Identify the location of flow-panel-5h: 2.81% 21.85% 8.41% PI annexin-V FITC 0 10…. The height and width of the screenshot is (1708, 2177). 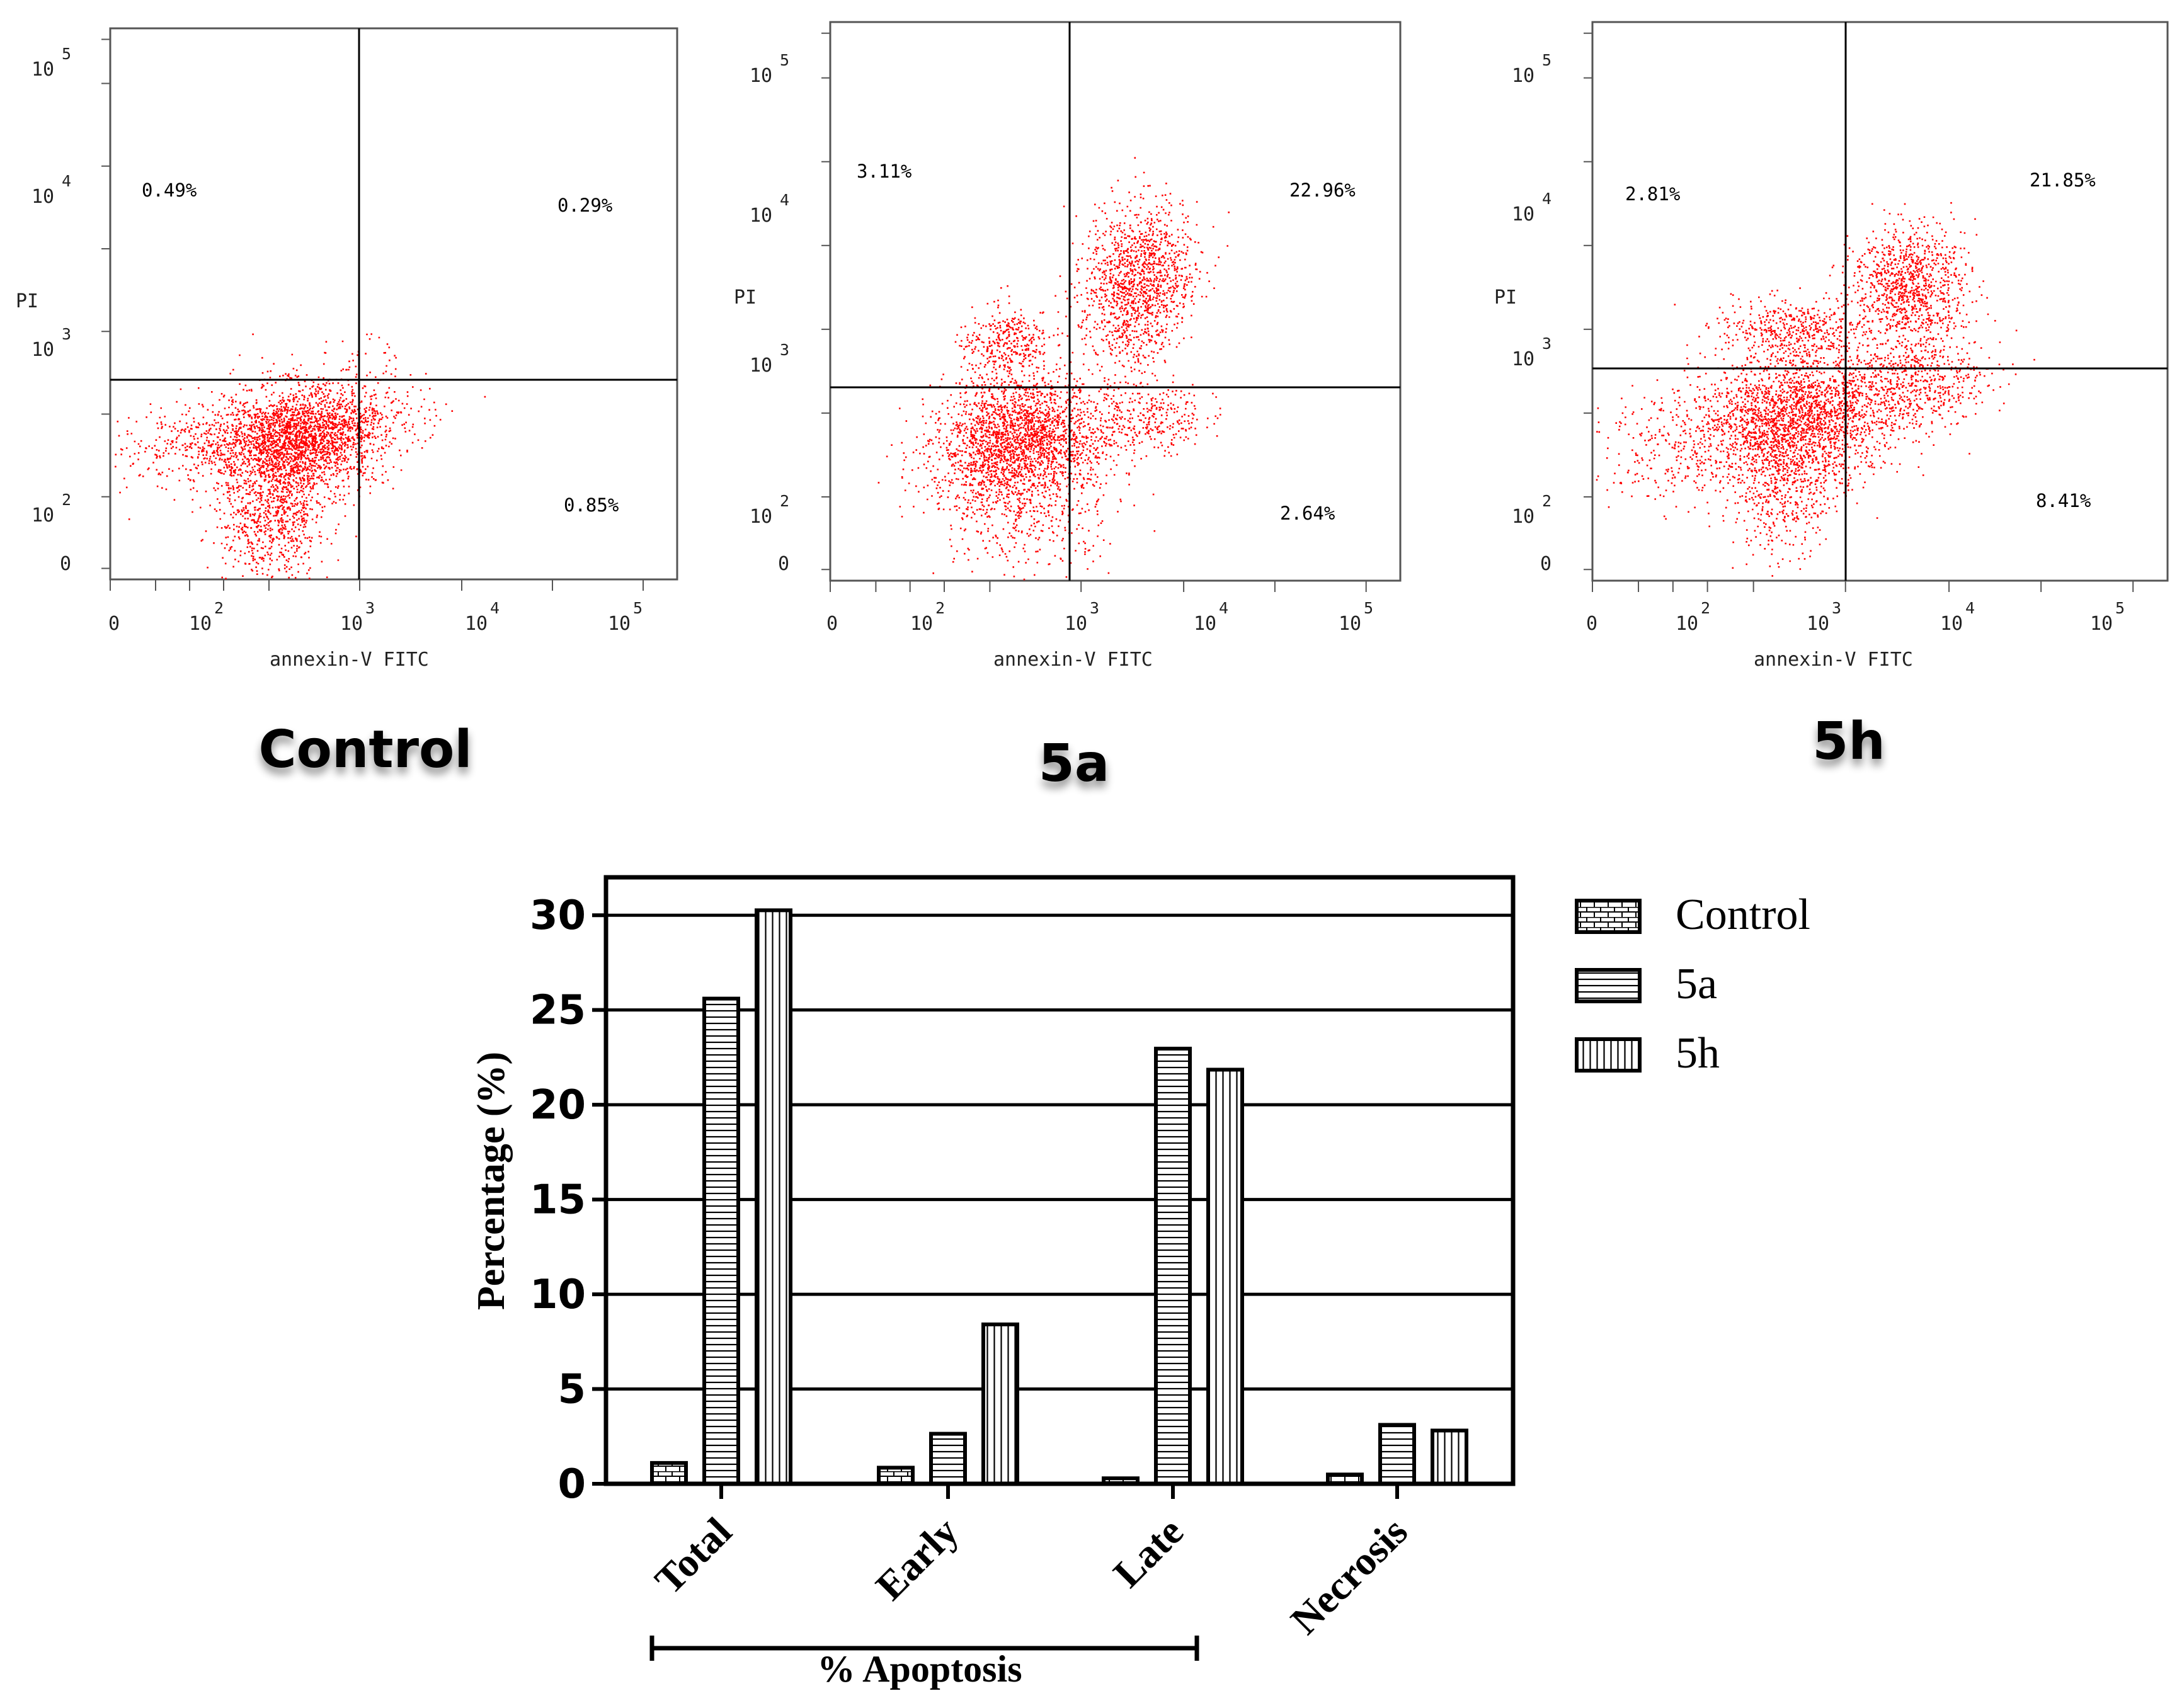
(1831, 396).